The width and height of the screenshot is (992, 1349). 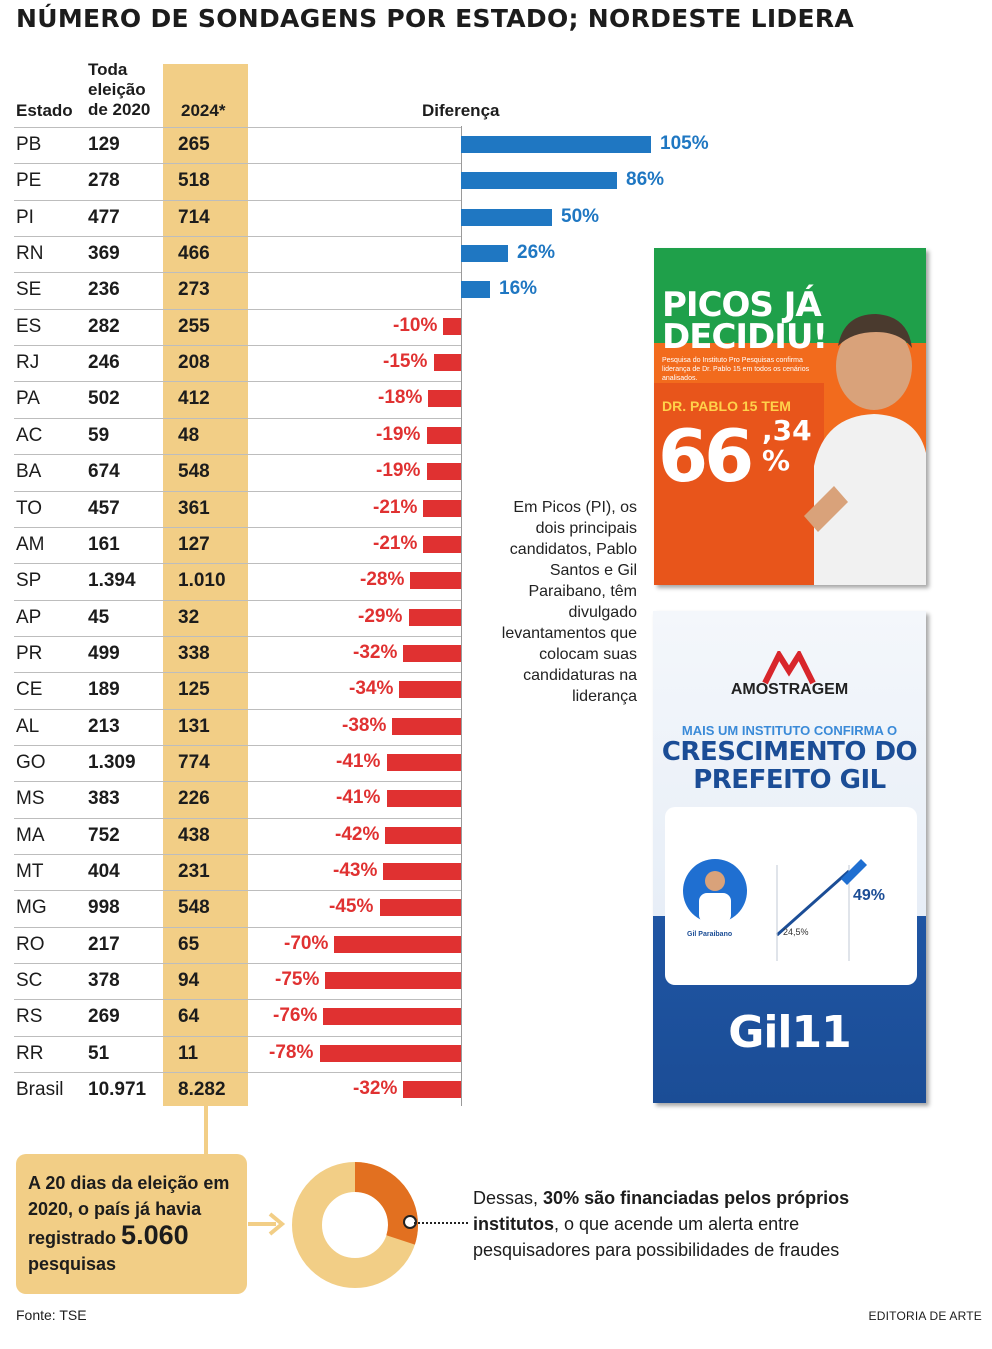 I want to click on note-big-number: 5.060, so click(x=155, y=1235).